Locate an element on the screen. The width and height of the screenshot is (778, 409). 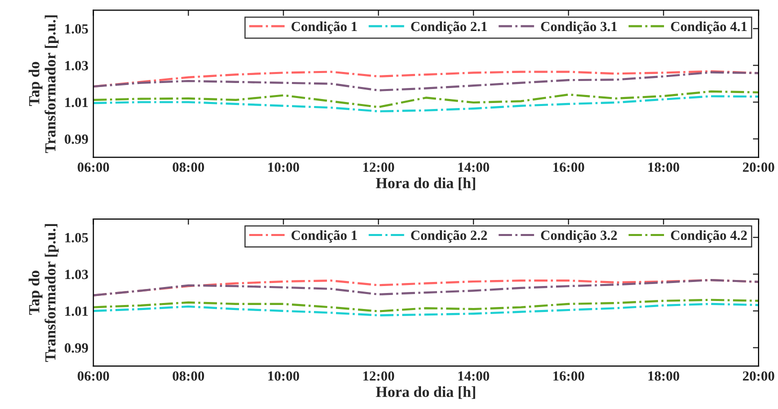
legend-label: Condição 3.1 is located at coordinates (579, 27).